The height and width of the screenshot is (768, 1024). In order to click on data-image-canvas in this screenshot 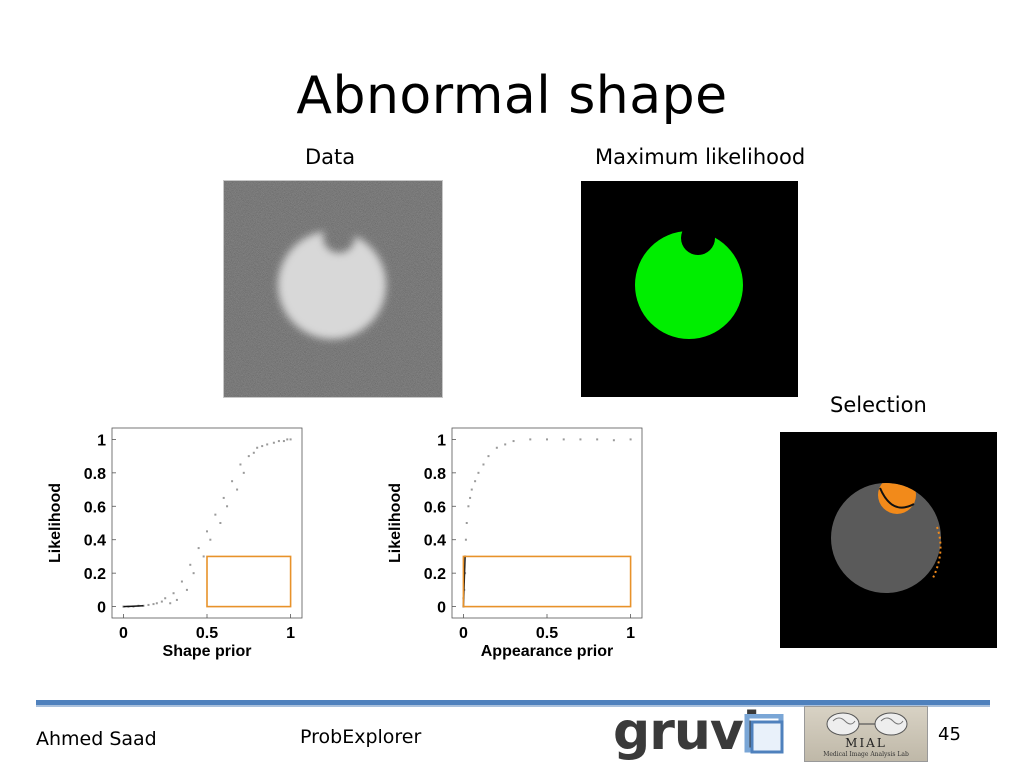, I will do `click(333, 289)`.